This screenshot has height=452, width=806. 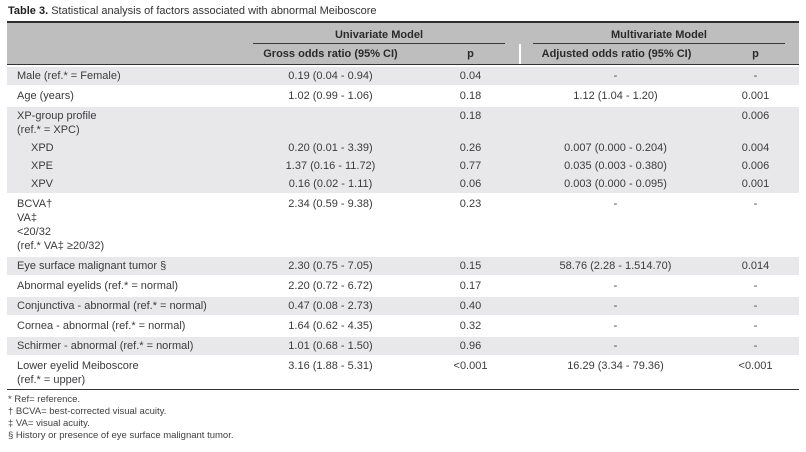 I want to click on univariate-model-header: Univariate Model, so click(x=379, y=36).